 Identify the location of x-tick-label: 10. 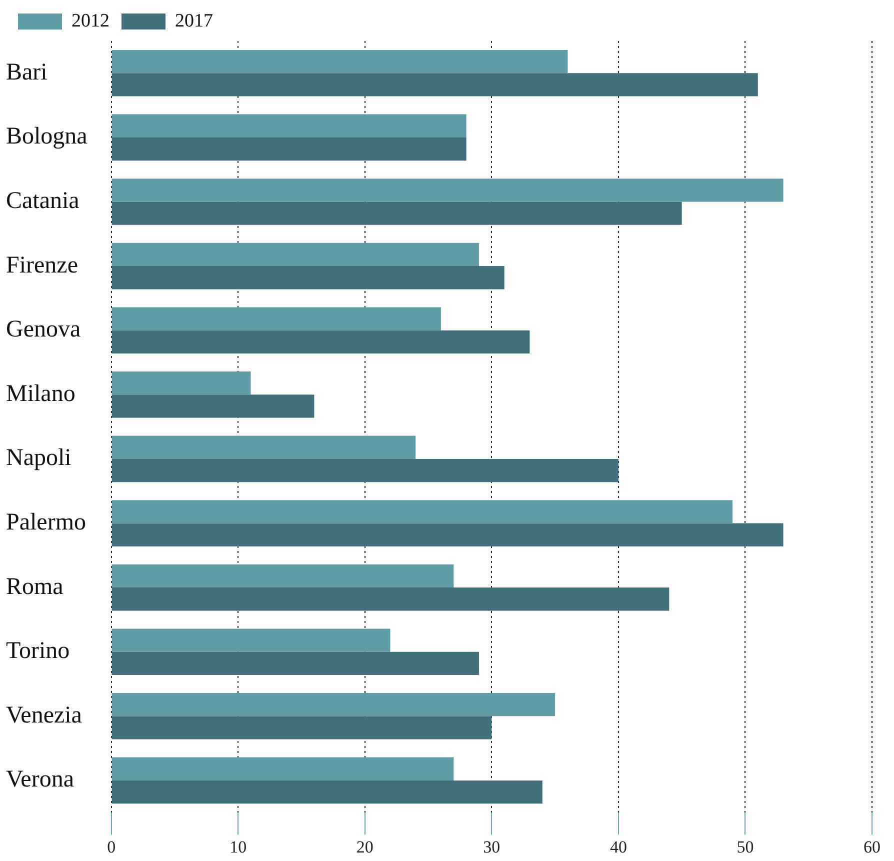
(238, 846).